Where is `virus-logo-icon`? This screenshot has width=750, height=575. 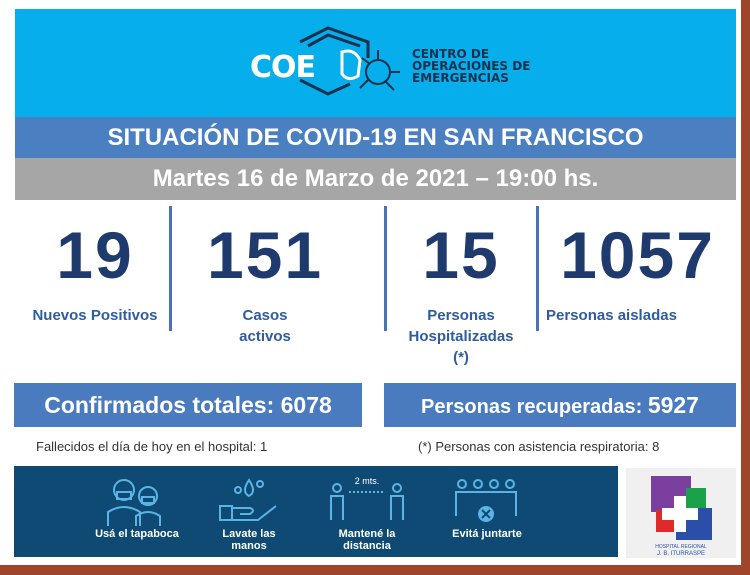 virus-logo-icon is located at coordinates (349, 61).